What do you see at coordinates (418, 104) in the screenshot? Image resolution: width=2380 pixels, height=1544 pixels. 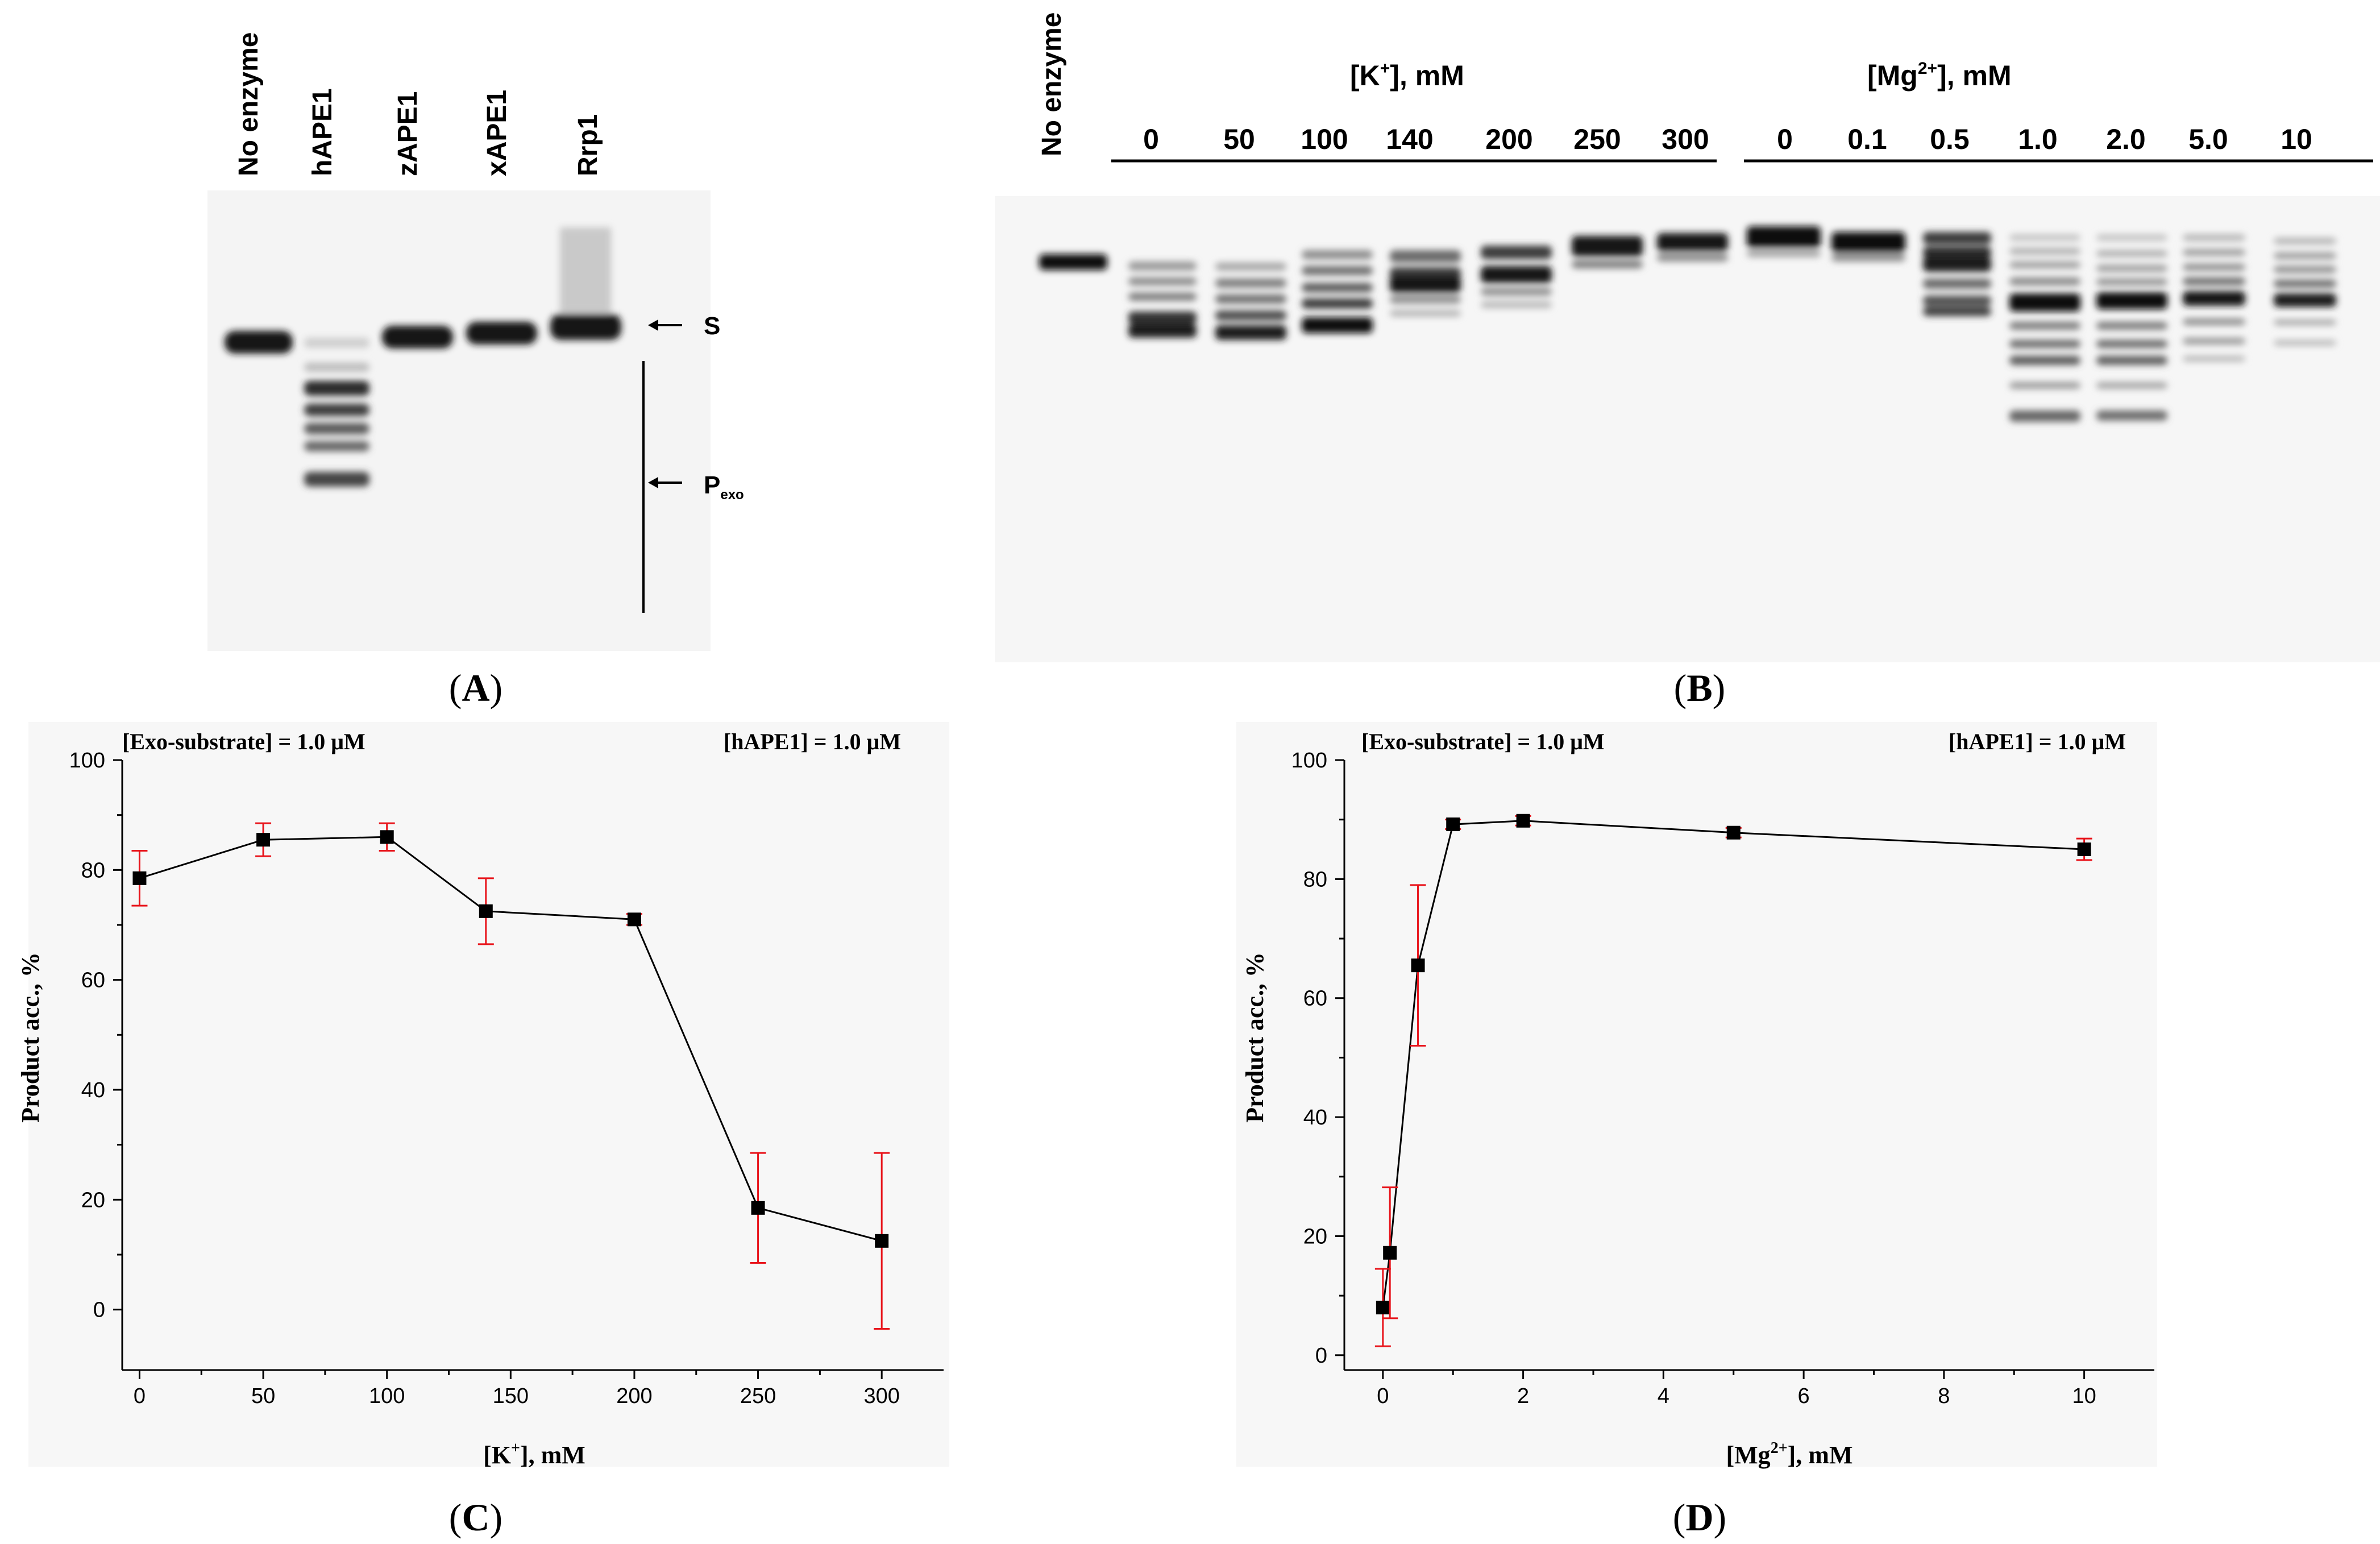 I see `gel-a-lane-labels: No enzyme hAPE1 zAPE1 xAPE1 Rrp1` at bounding box center [418, 104].